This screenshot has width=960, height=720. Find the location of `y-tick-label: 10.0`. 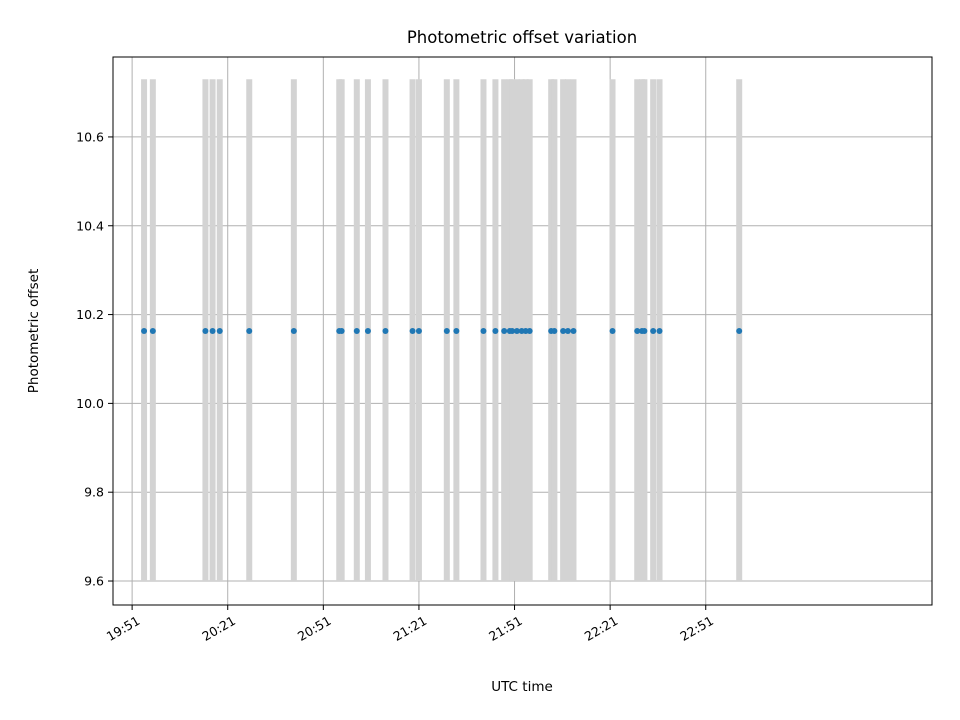

y-tick-label: 10.0 is located at coordinates (90, 403).